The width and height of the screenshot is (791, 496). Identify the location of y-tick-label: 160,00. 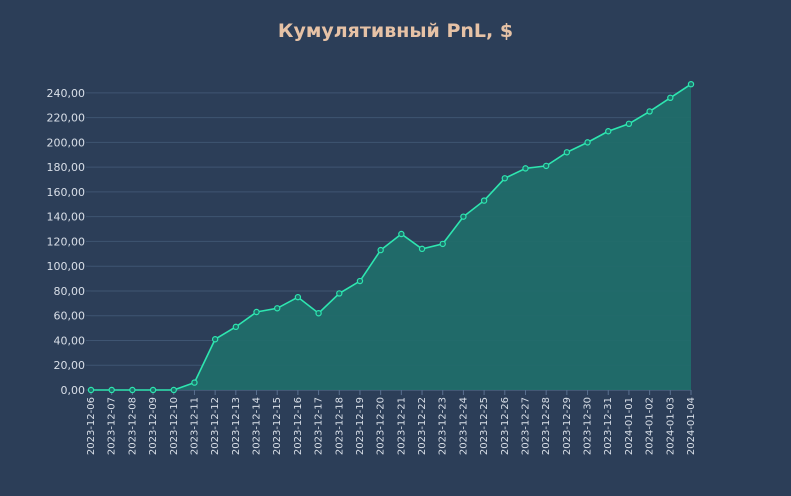
(66, 192).